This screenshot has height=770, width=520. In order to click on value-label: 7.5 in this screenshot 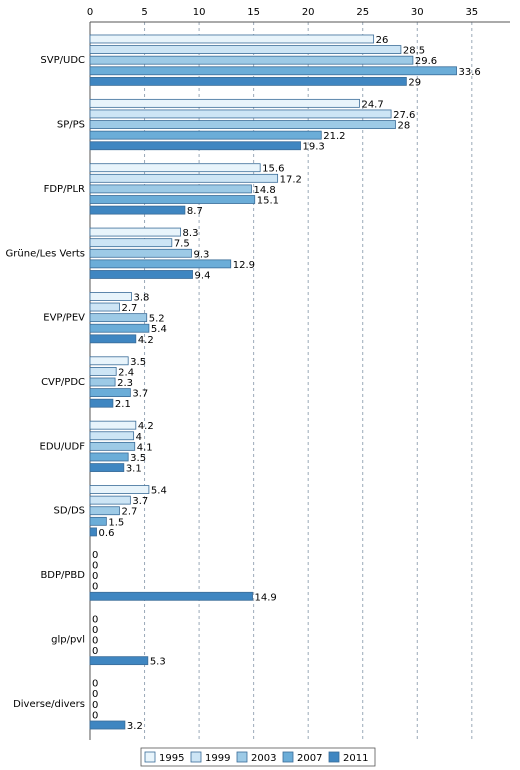, I will do `click(182, 244)`.